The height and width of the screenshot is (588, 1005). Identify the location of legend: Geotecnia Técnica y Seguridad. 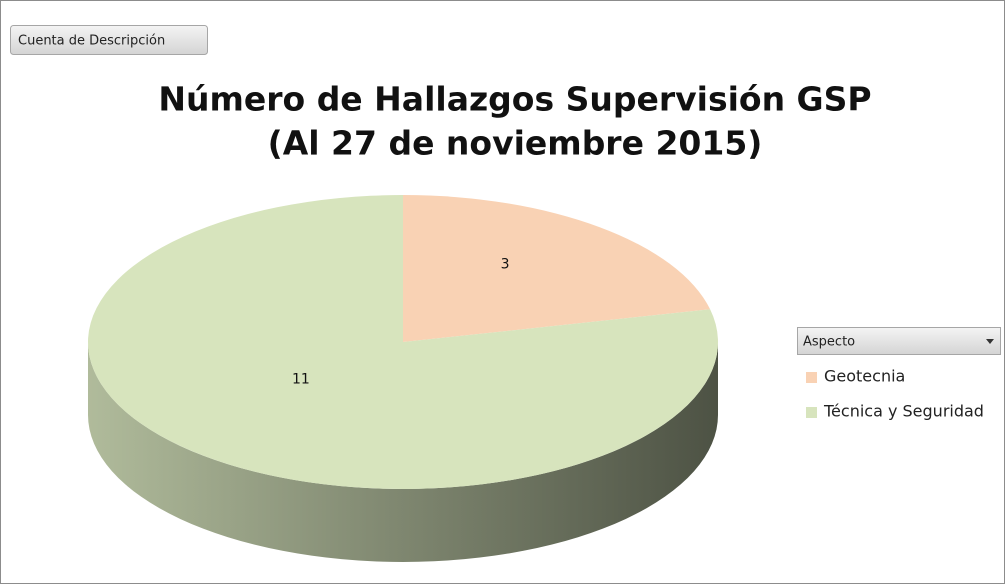
(895, 394).